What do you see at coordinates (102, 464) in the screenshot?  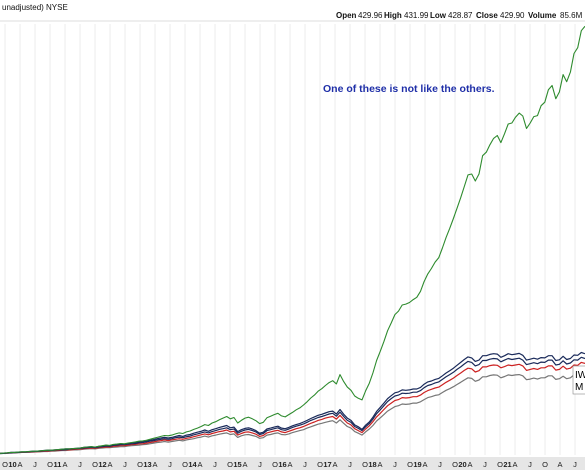 I see `x-tick-year: 12` at bounding box center [102, 464].